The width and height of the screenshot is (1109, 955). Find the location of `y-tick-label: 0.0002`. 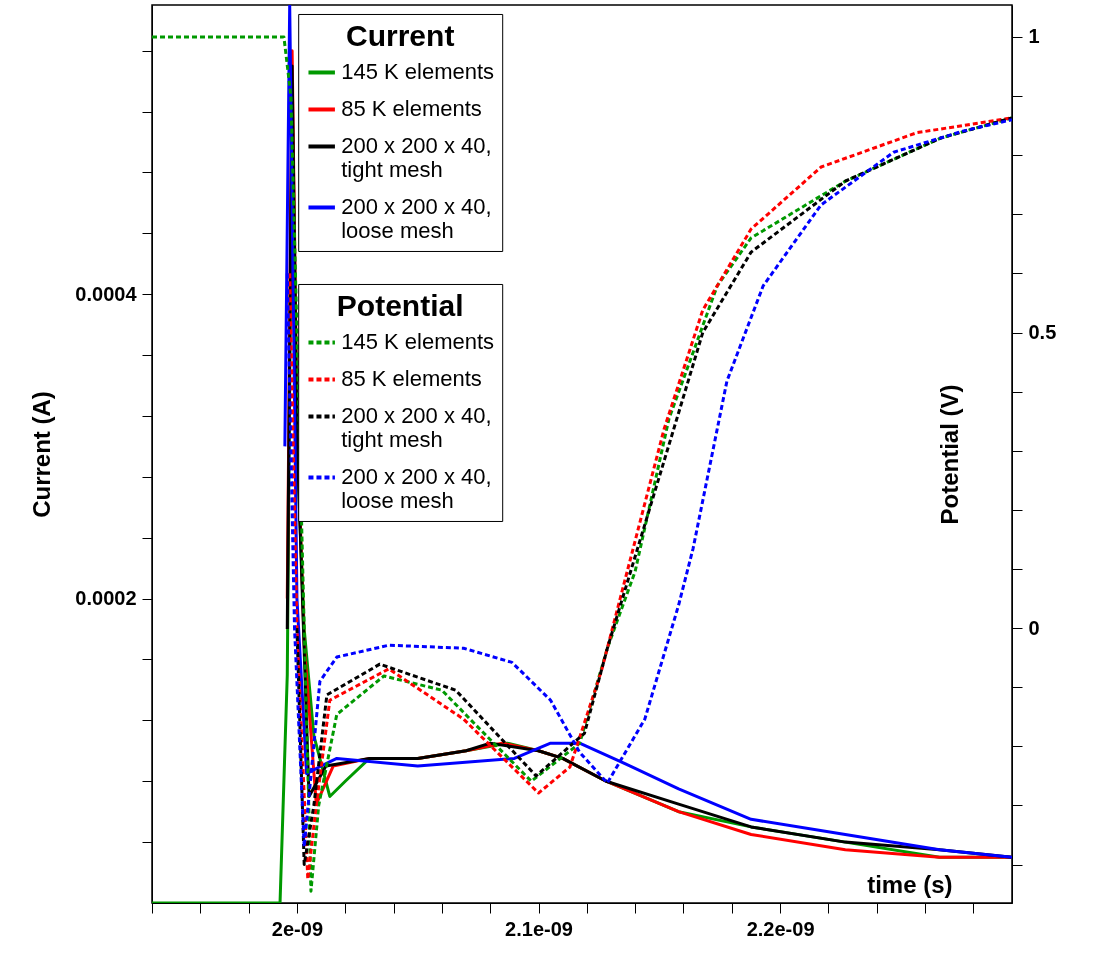

y-tick-label: 0.0002 is located at coordinates (106, 598).